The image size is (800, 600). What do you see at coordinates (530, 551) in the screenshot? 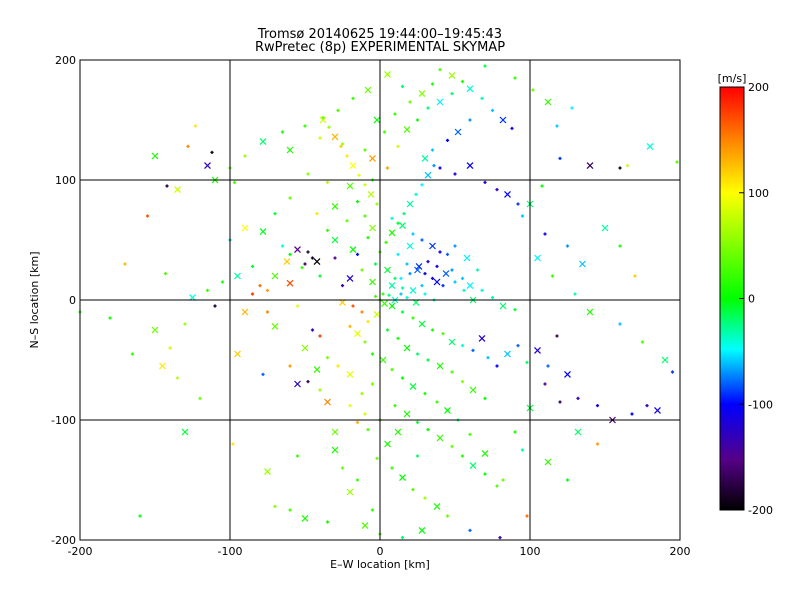
I see `x-tick-label: 100` at bounding box center [530, 551].